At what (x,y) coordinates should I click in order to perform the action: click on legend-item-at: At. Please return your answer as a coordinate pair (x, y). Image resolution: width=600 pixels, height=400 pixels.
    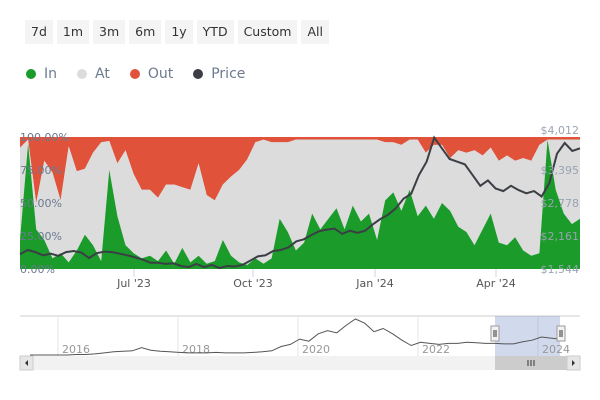
    Looking at the image, I should click on (93, 74).